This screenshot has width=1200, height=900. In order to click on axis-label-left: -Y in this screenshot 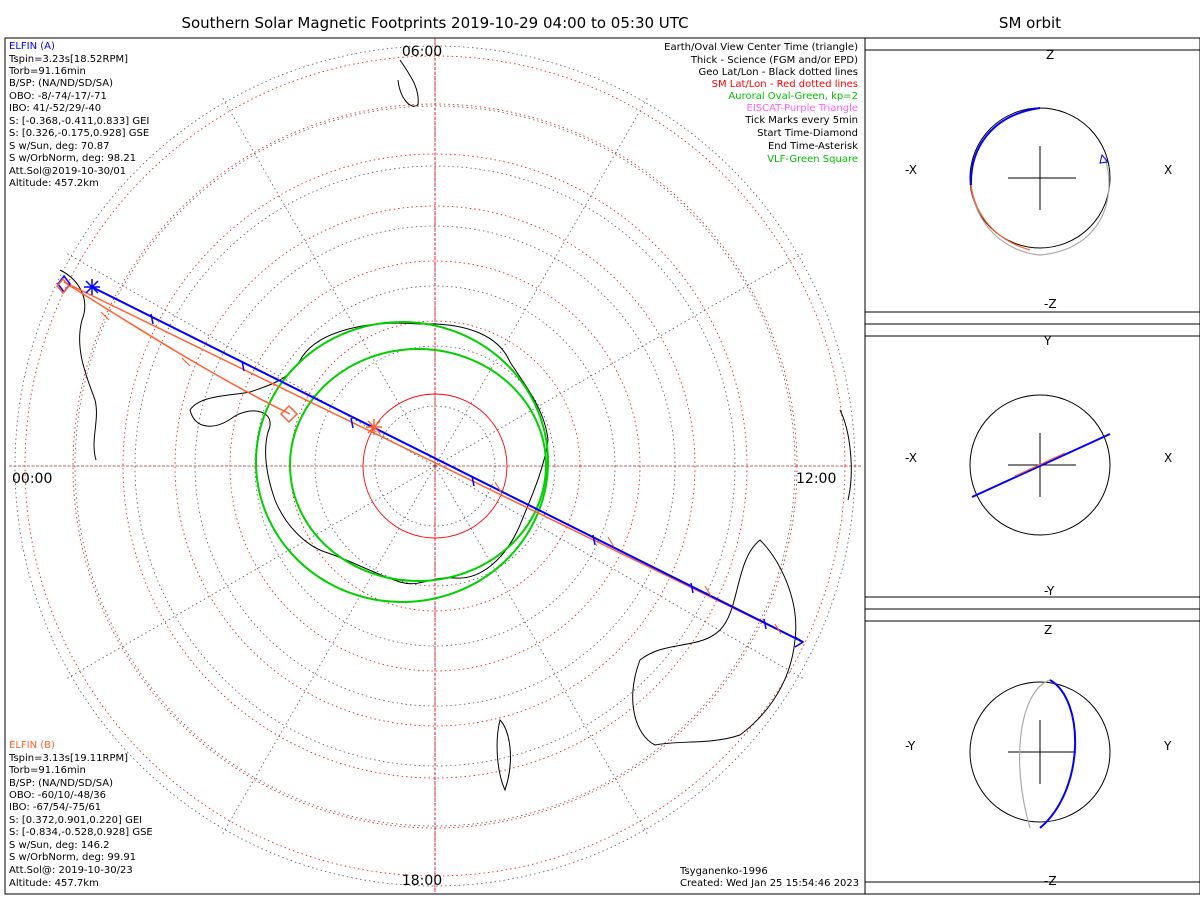, I will do `click(910, 746)`.